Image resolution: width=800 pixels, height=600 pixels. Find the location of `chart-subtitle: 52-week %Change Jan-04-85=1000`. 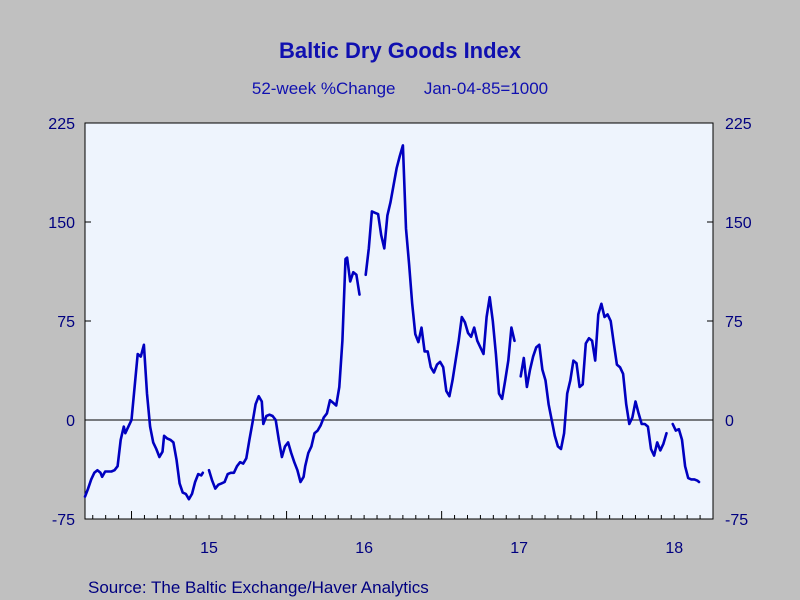

chart-subtitle: 52-week %Change Jan-04-85=1000 is located at coordinates (400, 88).